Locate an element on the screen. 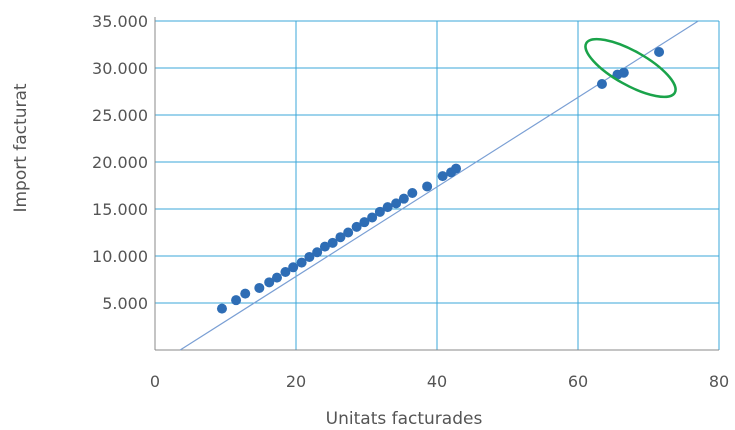 This screenshot has width=735, height=430. y-tick-label: 30.000 is located at coordinates (120, 68).